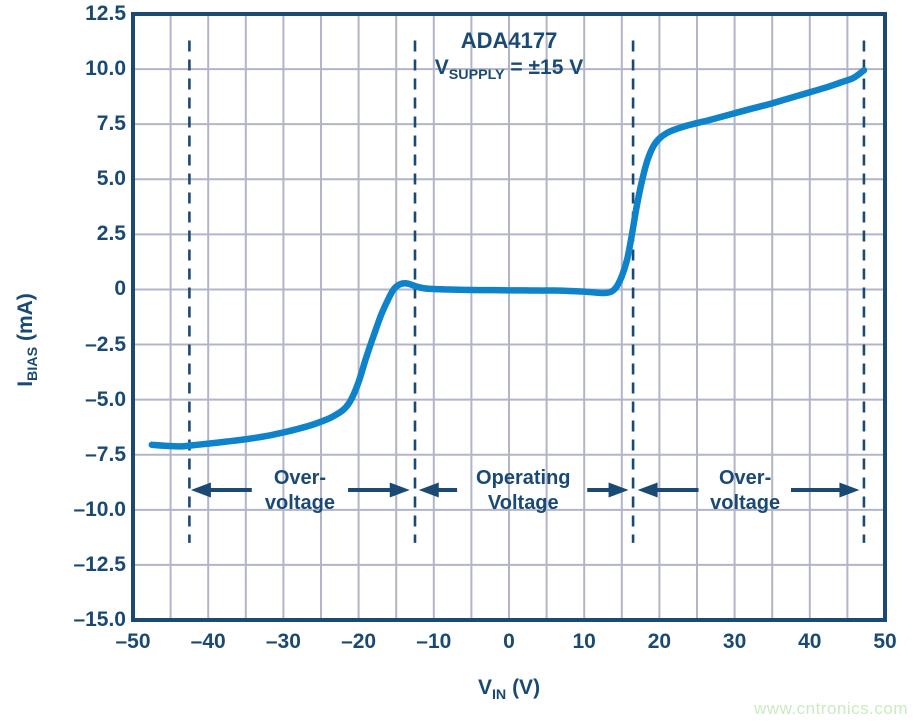  Describe the element at coordinates (283, 641) in the screenshot. I see `x-tick-label: –30` at that location.